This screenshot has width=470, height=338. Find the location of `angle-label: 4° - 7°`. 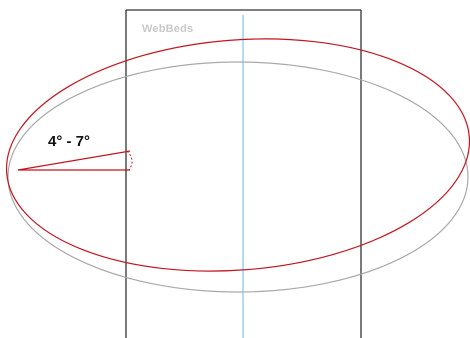

angle-label: 4° - 7° is located at coordinates (69, 141).